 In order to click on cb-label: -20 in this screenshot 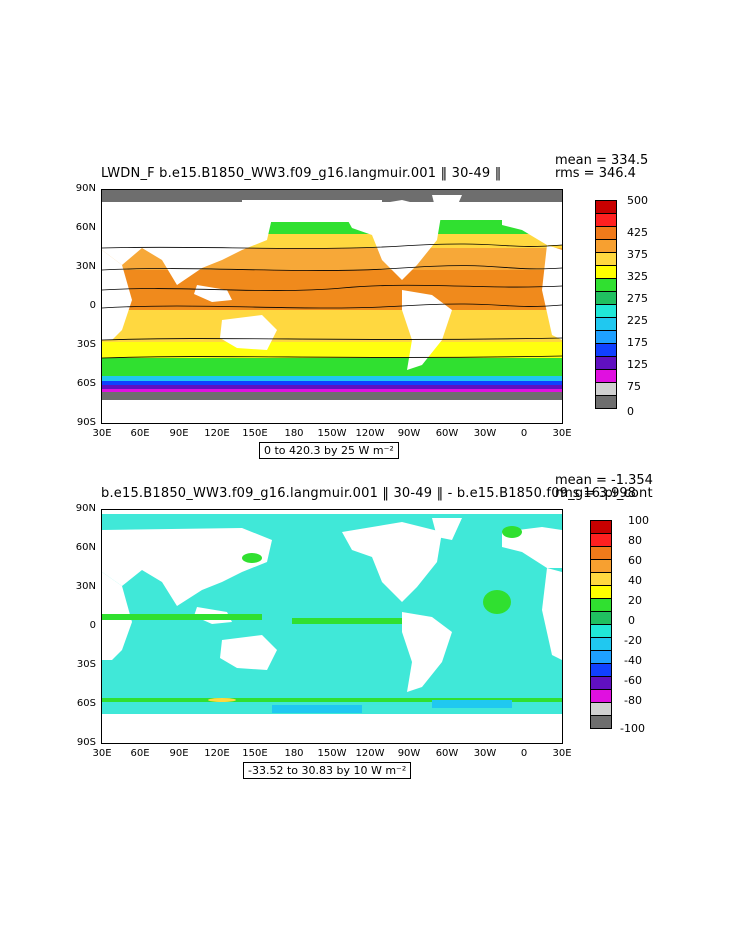, I will do `click(633, 640)`.